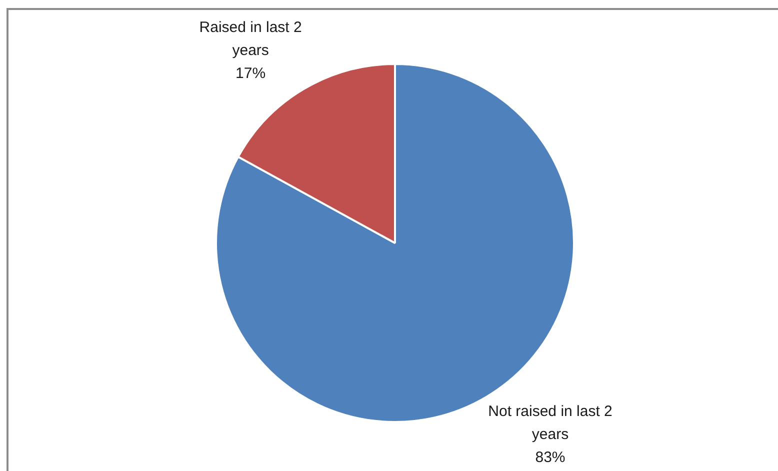  What do you see at coordinates (251, 73) in the screenshot?
I see `data-label: 17%` at bounding box center [251, 73].